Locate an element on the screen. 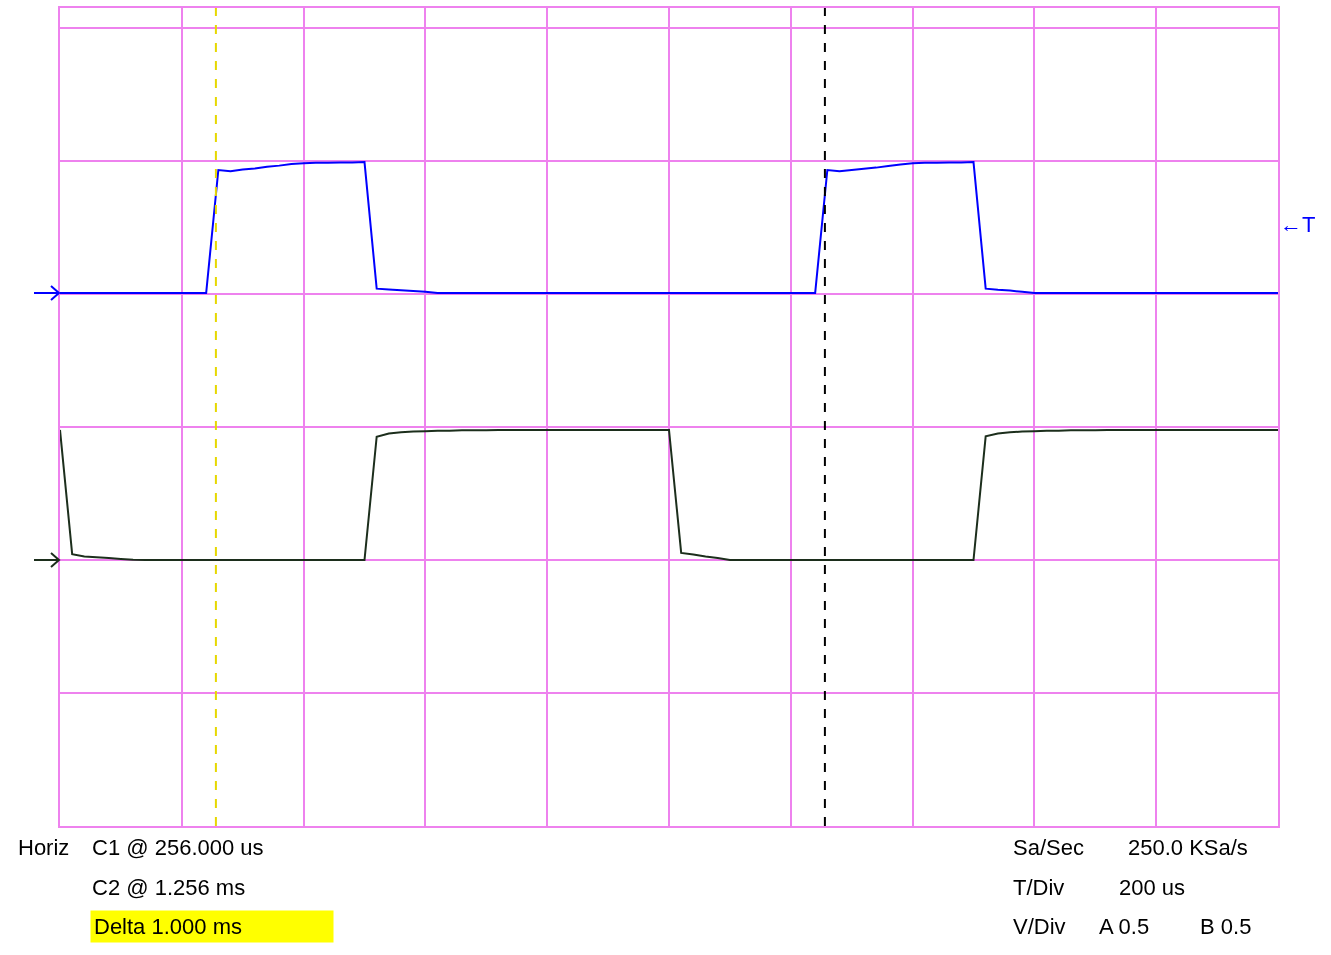 Image resolution: width=1331 pixels, height=955 pixels. text: V/Div is located at coordinates (1039, 926).